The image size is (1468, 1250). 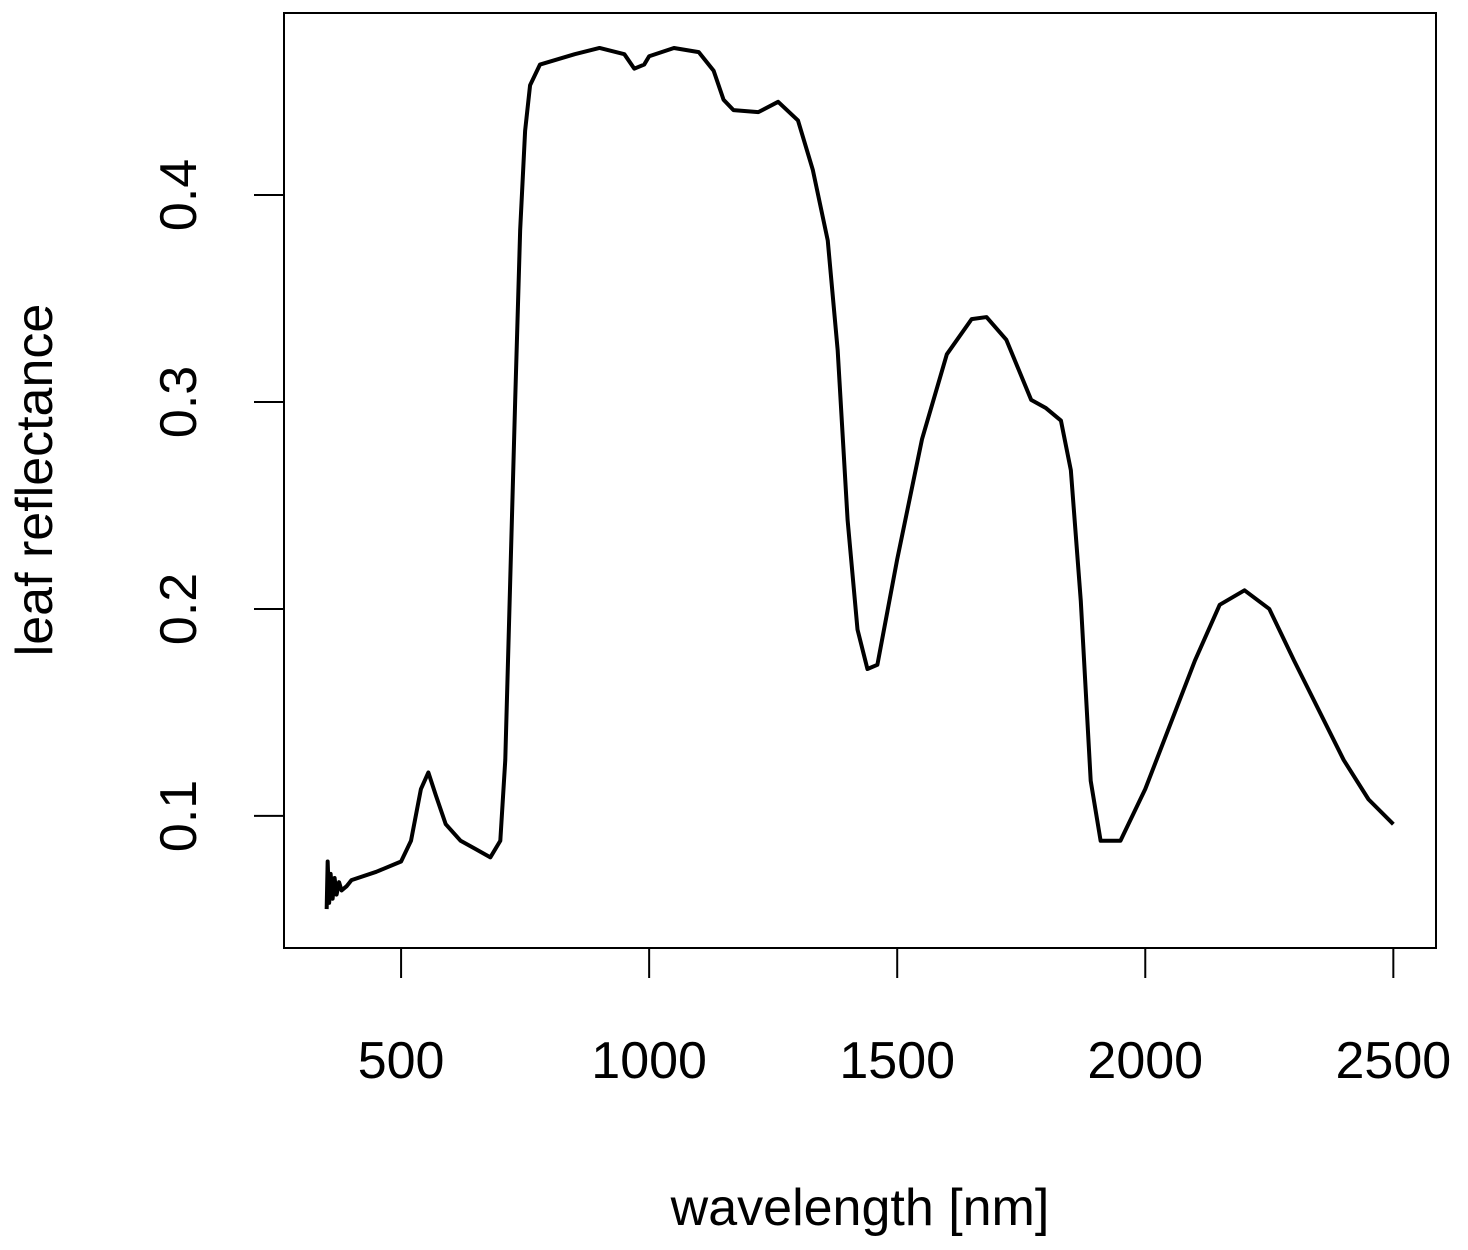 I want to click on x-tick-label: 2500, so click(x=1393, y=1061).